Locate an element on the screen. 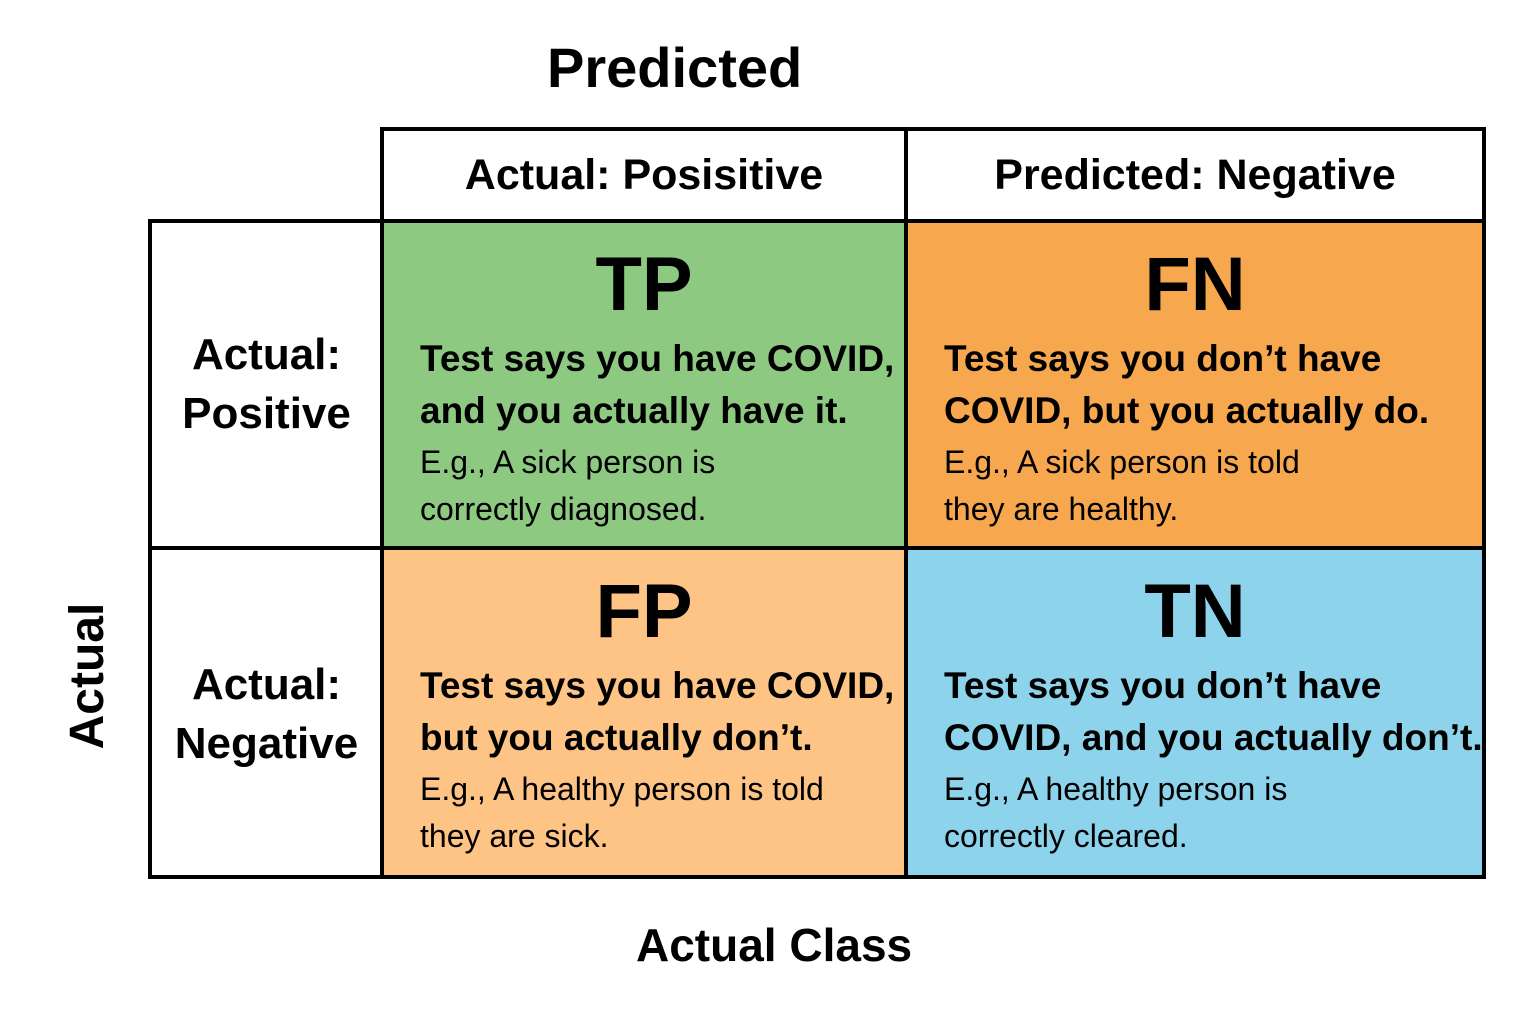  cell-fn-example-1: E.g., A sick person is told is located at coordinates (1122, 462).